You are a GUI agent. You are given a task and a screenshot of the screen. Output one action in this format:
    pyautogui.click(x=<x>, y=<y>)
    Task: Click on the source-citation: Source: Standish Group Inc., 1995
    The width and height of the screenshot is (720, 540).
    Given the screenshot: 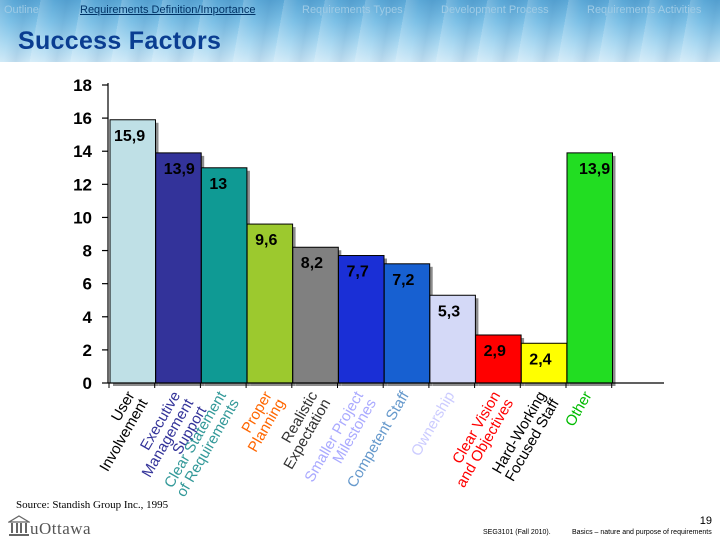 What is the action you would take?
    pyautogui.click(x=92, y=505)
    